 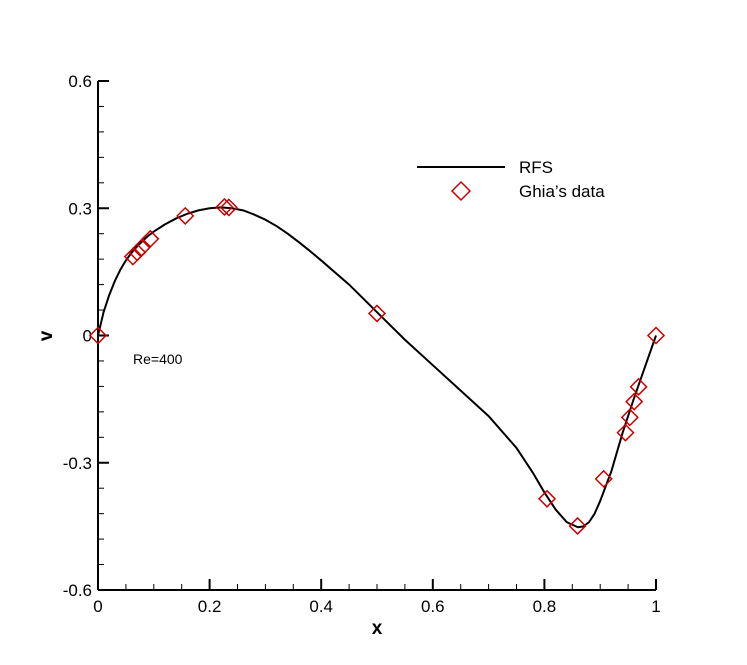 What do you see at coordinates (461, 191) in the screenshot?
I see `legend-marker-ghia` at bounding box center [461, 191].